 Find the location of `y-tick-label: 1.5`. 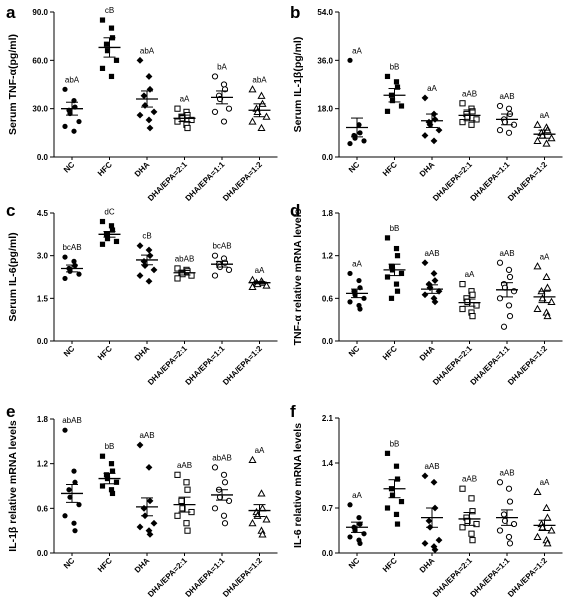

y-tick-label: 1.5 is located at coordinates (43, 298).